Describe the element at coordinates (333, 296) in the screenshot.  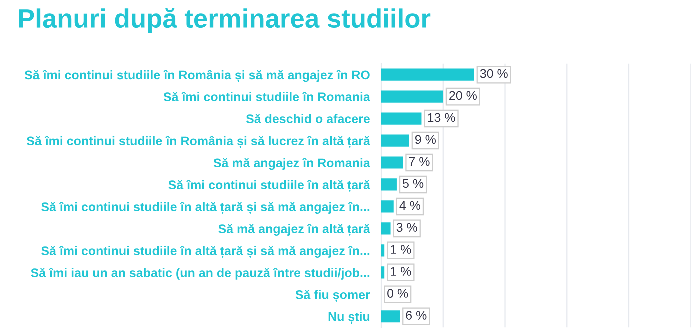
I see `y-tick-label: Să fiu șomer` at that location.